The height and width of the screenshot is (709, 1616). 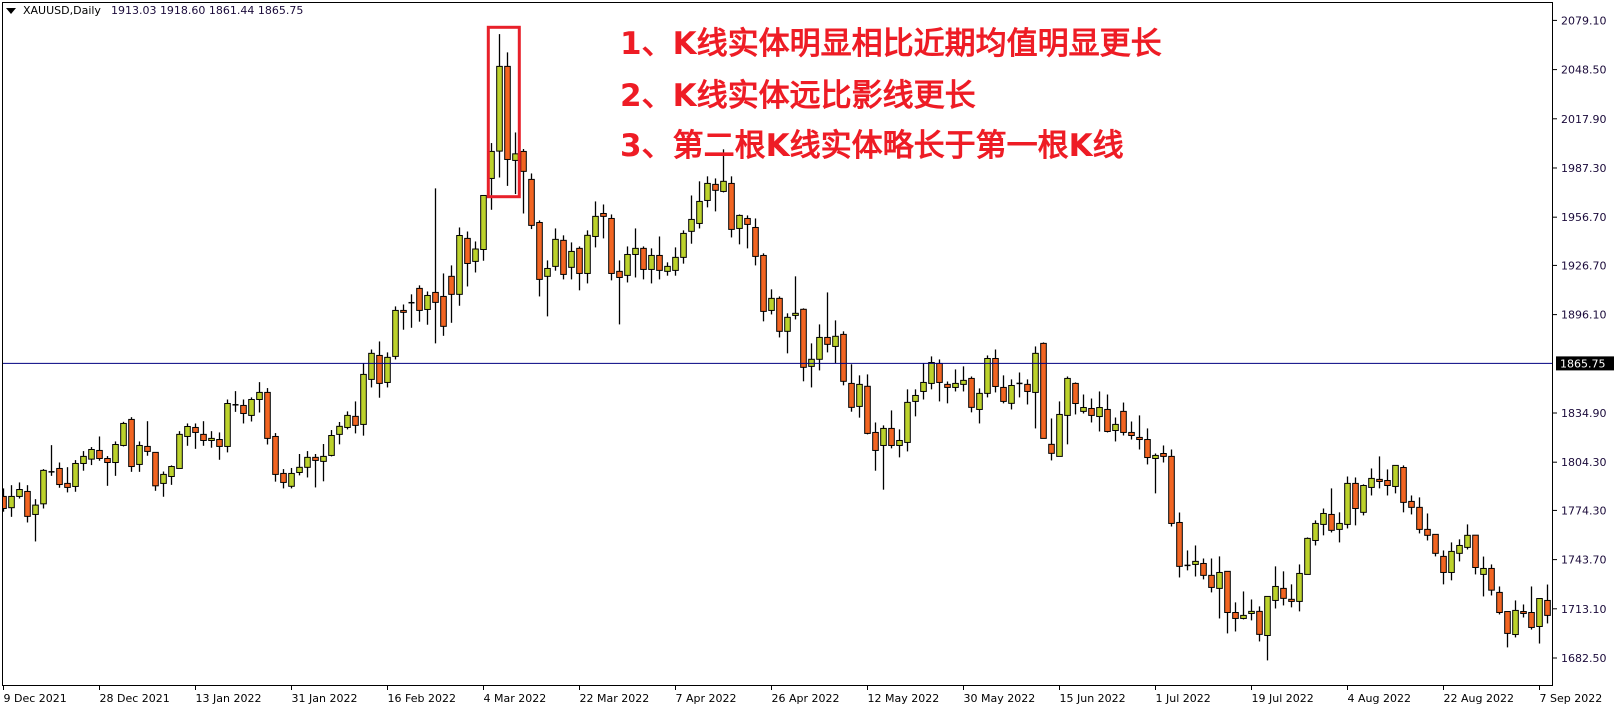 I want to click on x-tick-label: 16 Feb 2022, so click(x=422, y=698).